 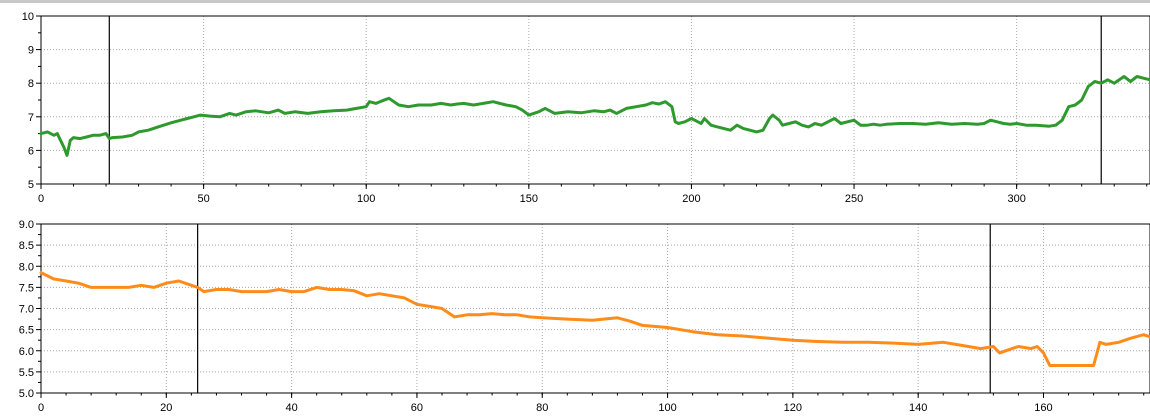 I want to click on x-tick-label: 40, so click(x=291, y=408).